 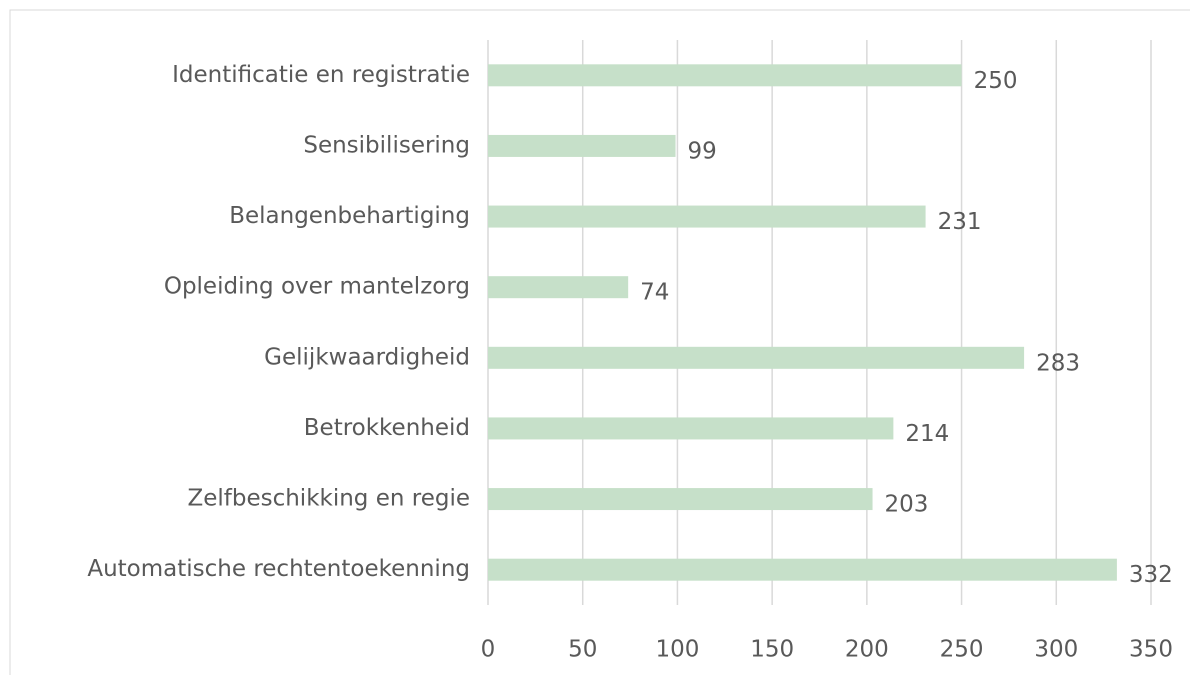 What do you see at coordinates (328, 499) in the screenshot?
I see `y-tick-label: Zelfbeschikking en regie` at bounding box center [328, 499].